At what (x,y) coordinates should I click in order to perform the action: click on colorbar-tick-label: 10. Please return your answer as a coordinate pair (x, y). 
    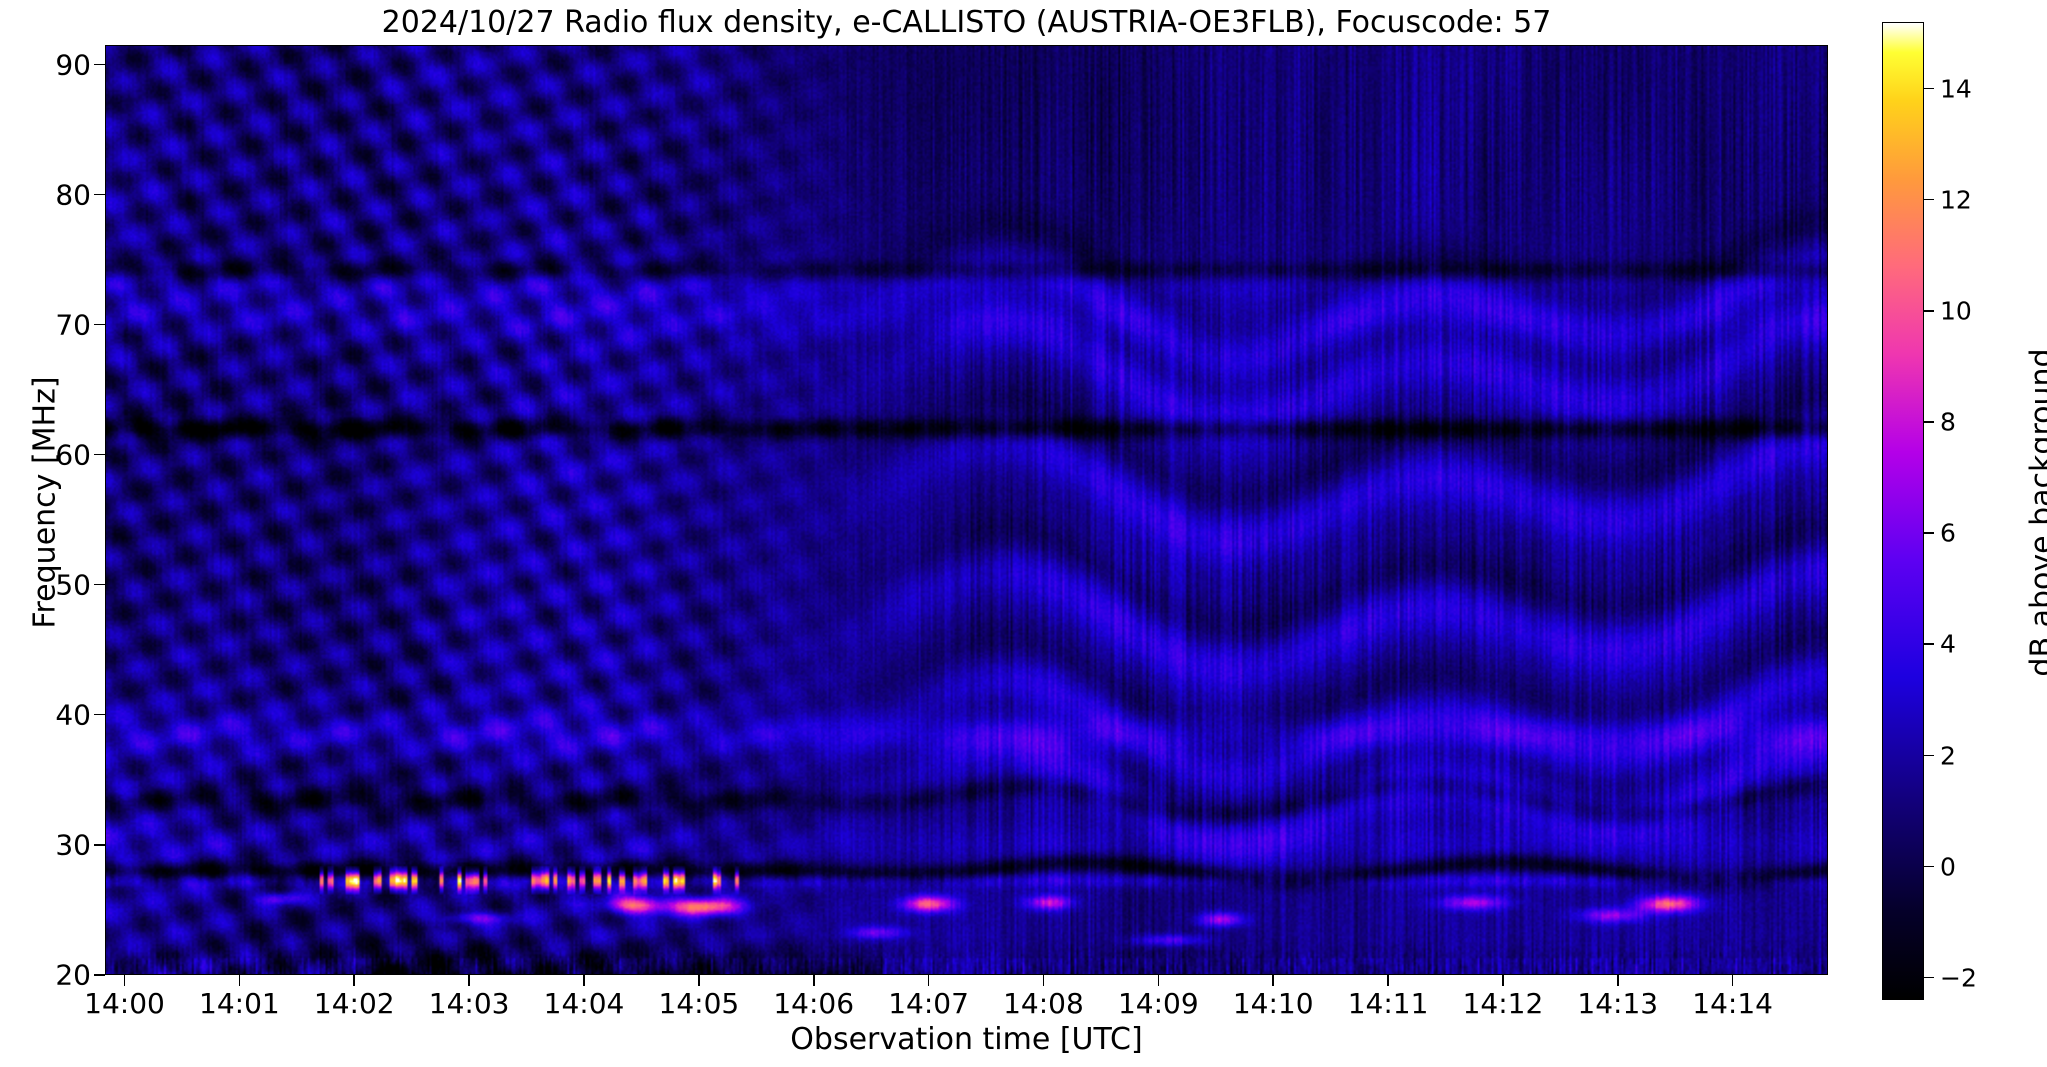
    Looking at the image, I should click on (1956, 311).